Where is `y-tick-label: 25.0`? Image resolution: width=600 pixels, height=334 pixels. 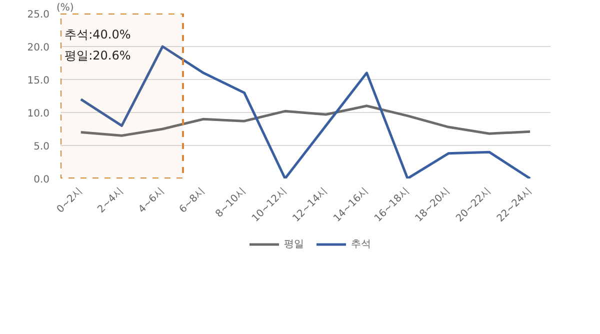 y-tick-label: 25.0 is located at coordinates (38, 15).